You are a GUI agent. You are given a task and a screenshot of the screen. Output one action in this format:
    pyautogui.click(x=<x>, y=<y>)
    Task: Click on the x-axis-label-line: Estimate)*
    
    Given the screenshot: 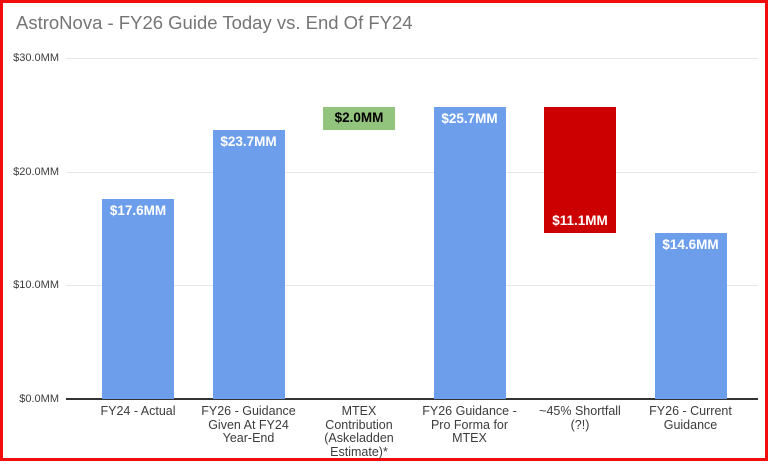 What is the action you would take?
    pyautogui.click(x=359, y=451)
    